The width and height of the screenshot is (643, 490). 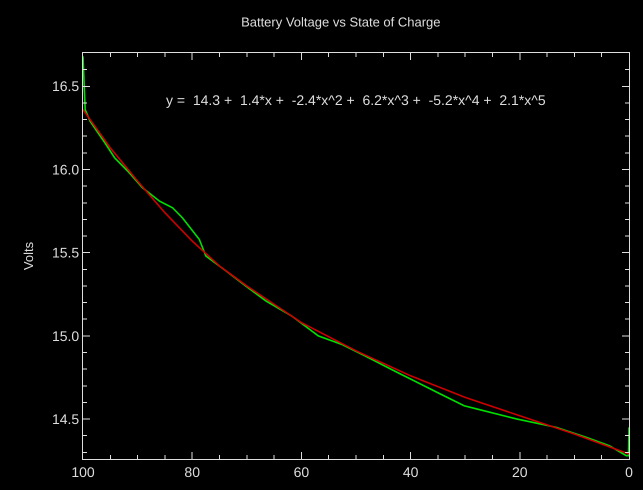 I want to click on y-tick-label: 15.0, so click(x=66, y=336).